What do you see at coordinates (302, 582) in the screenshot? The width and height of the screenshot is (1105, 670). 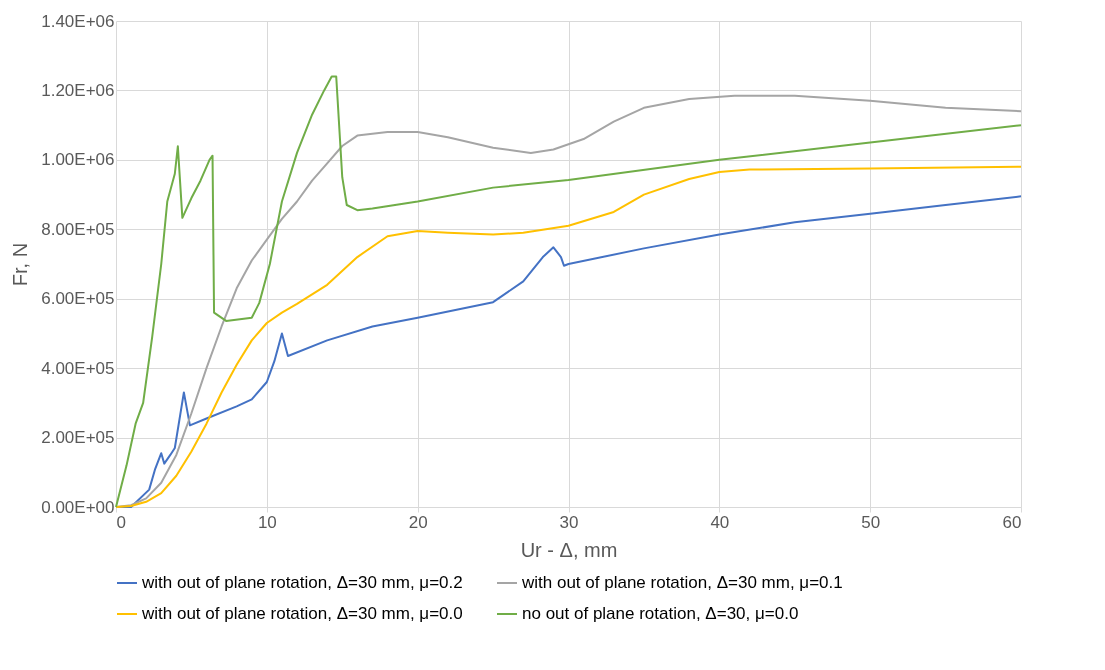 I see `legend-label: with out of plane rotation, Δ=30 mm, μ=0.2` at bounding box center [302, 582].